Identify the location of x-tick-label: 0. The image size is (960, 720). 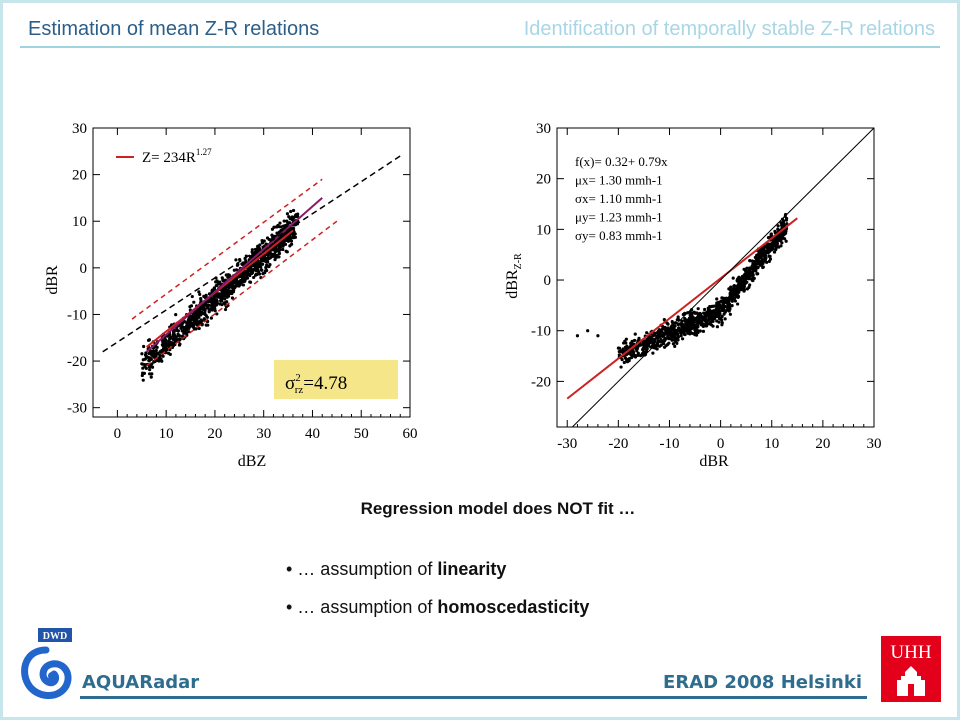
(118, 434).